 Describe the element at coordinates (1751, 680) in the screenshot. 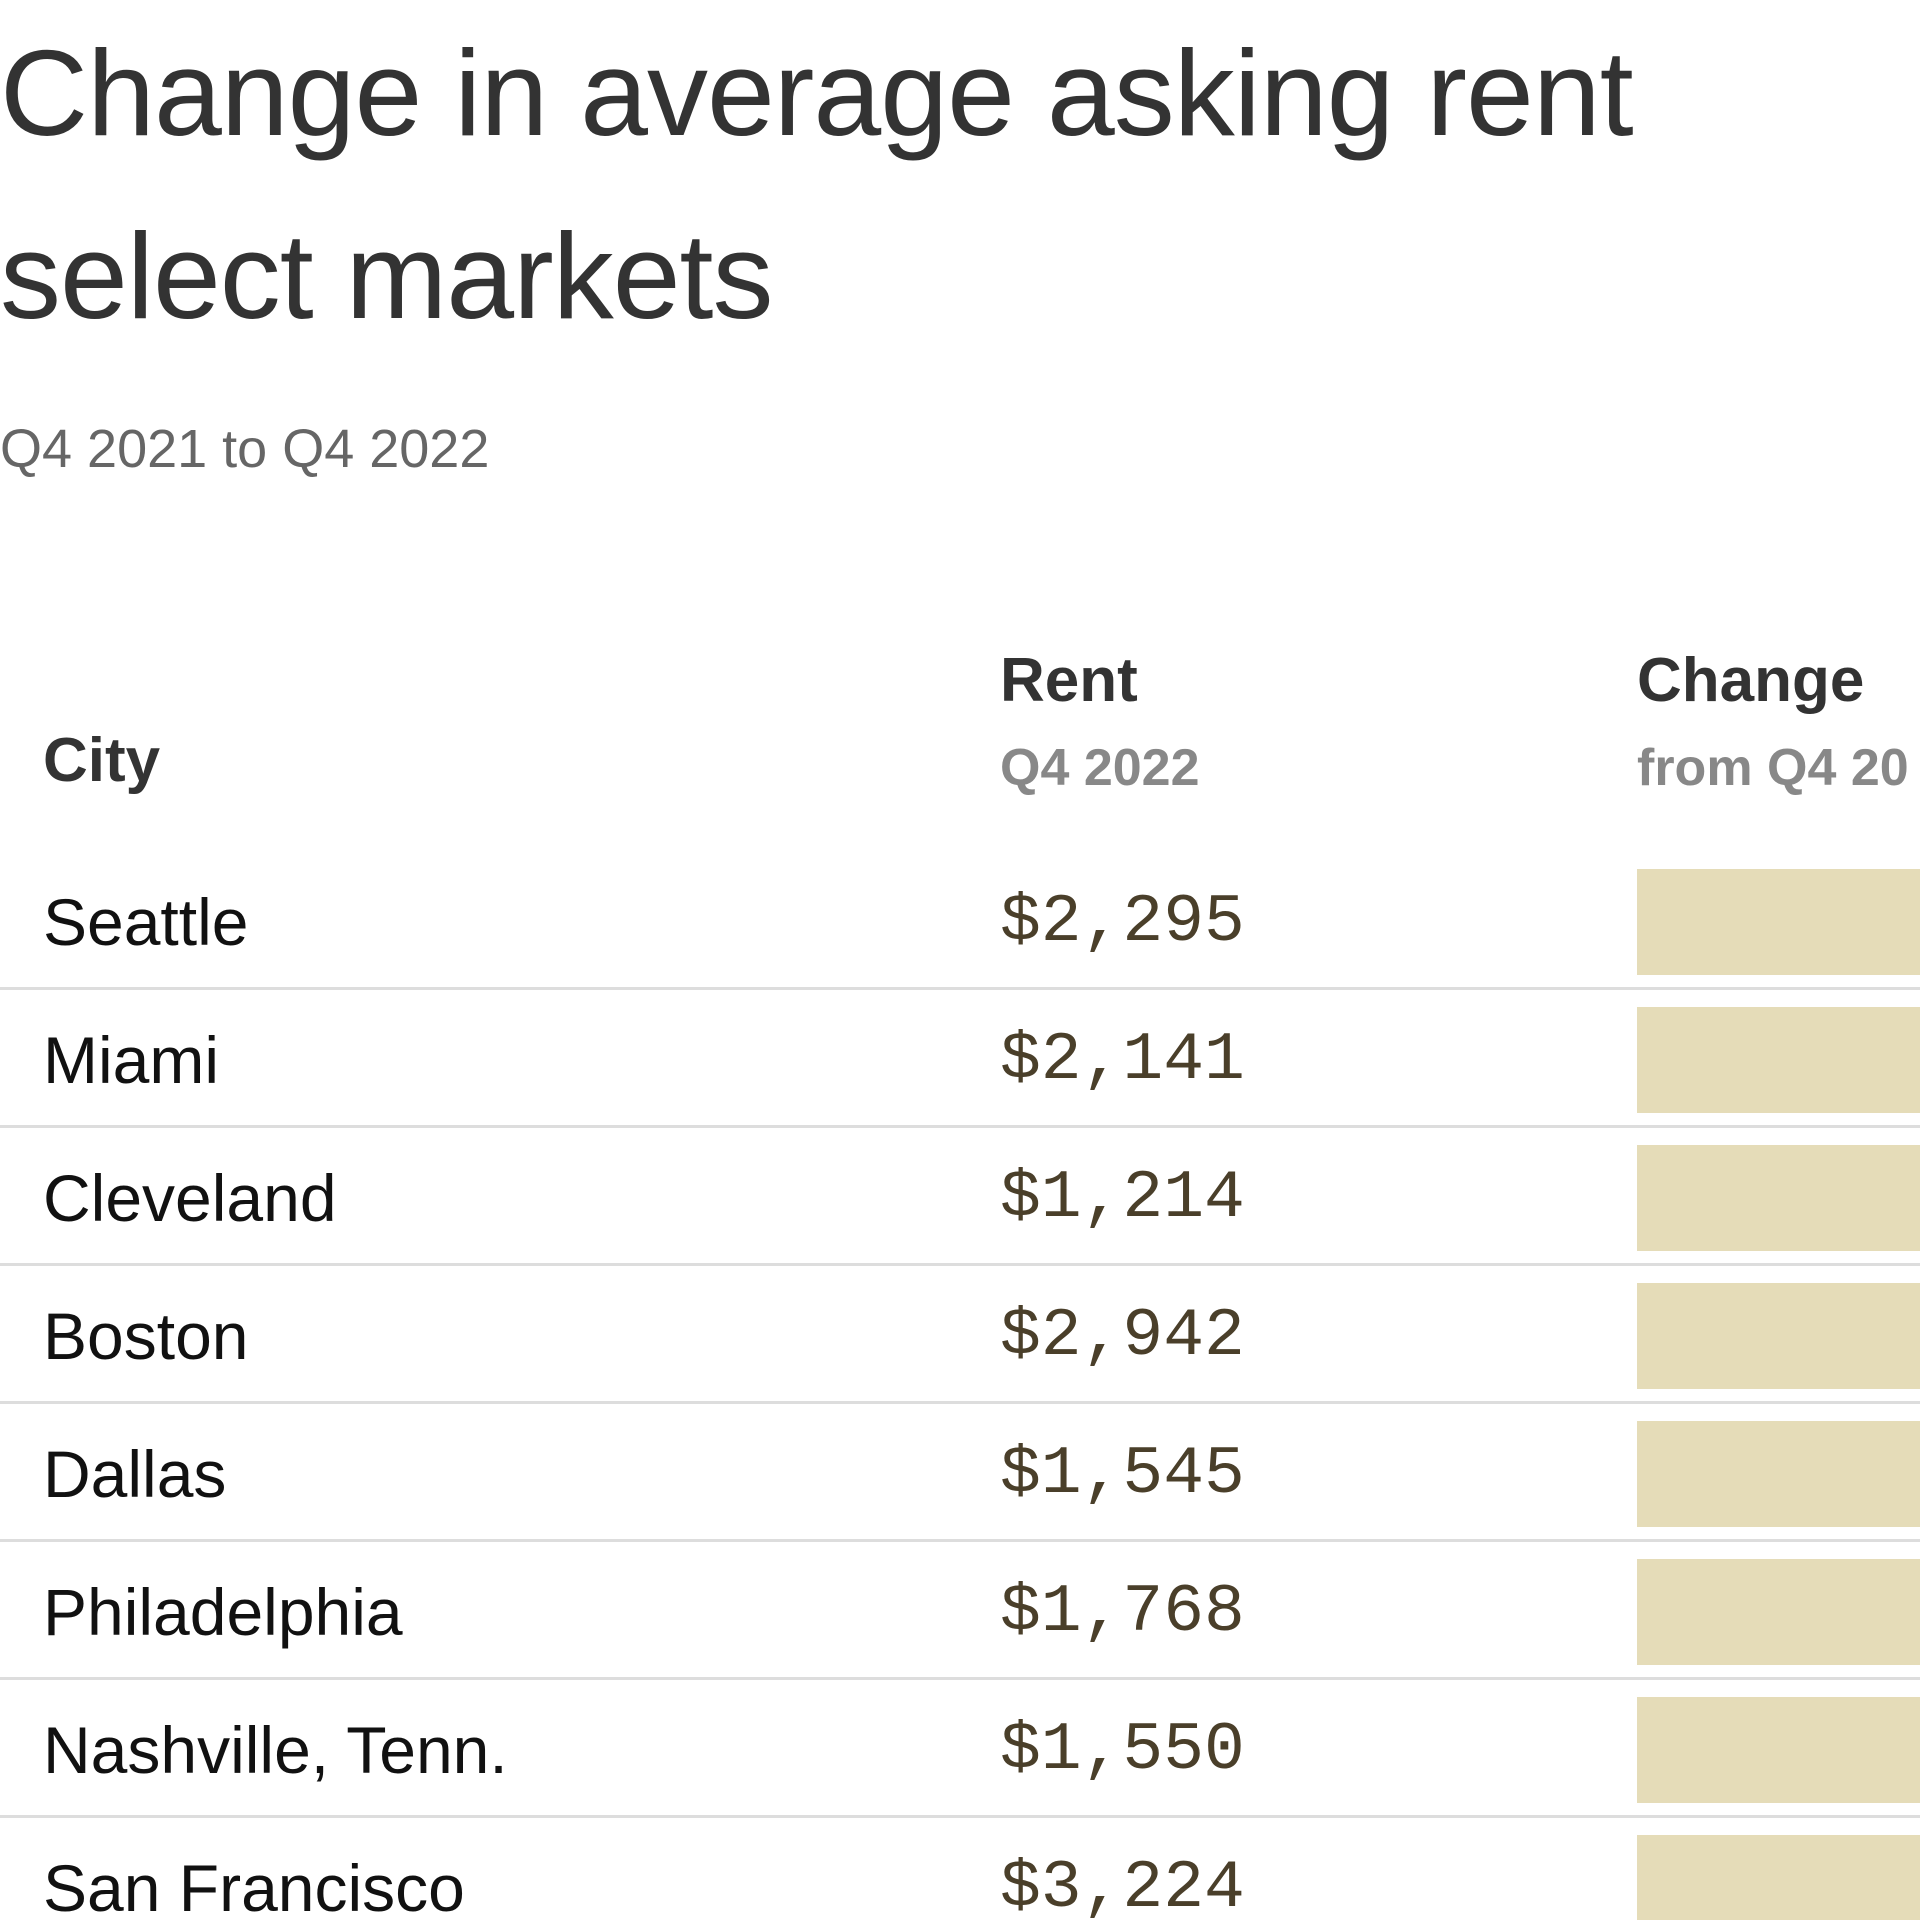

I see `column-header: Change` at that location.